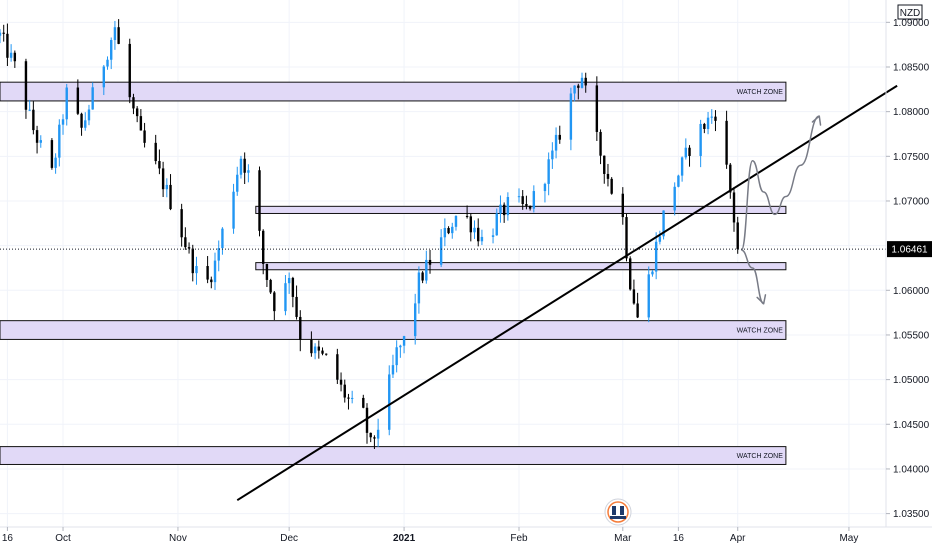  I want to click on x-tick-label-8: Apr, so click(738, 538).